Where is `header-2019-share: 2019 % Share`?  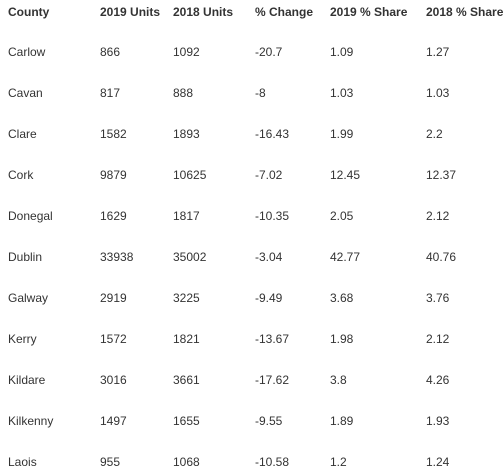 header-2019-share: 2019 % Share is located at coordinates (369, 12).